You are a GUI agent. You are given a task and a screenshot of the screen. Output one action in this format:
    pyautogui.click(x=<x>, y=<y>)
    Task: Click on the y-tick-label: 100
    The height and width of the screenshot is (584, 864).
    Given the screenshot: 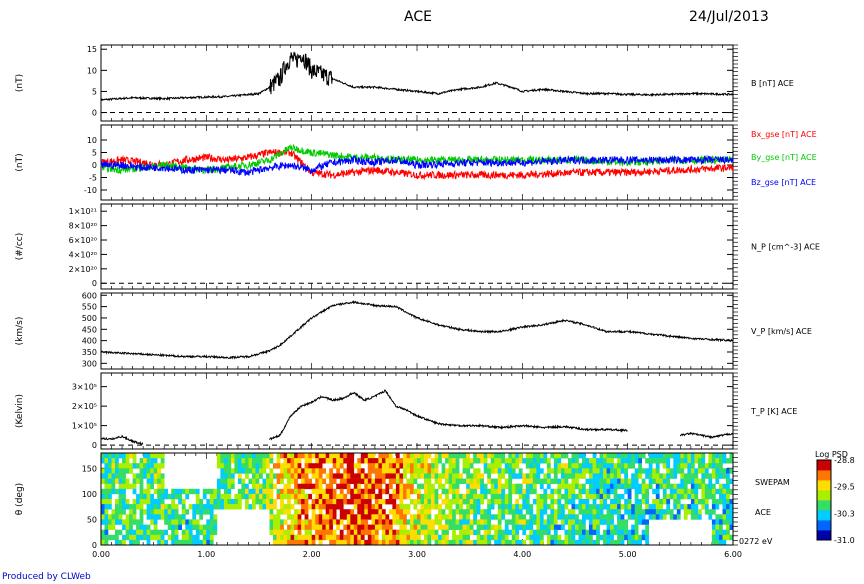 What is the action you would take?
    pyautogui.click(x=89, y=494)
    